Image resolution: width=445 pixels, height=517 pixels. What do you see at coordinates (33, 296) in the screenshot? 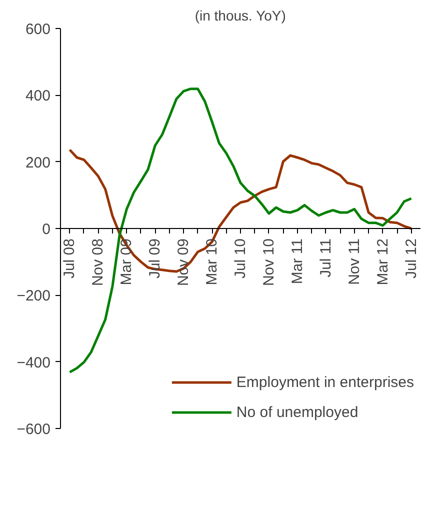
I see `y-tick-label: −200` at bounding box center [33, 296].